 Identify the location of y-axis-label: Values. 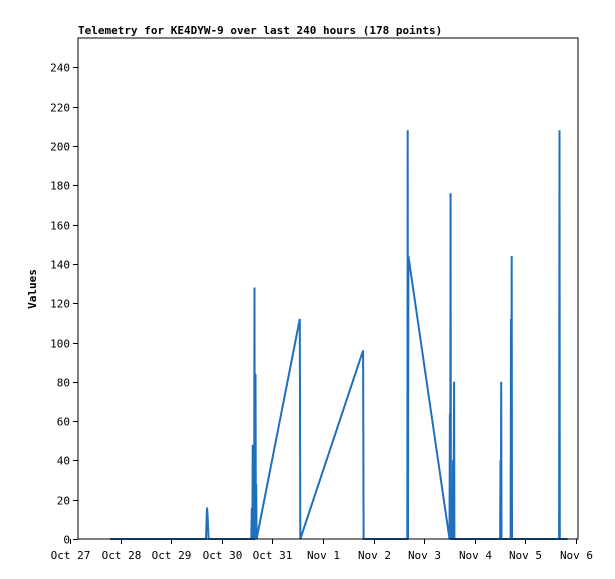
(32, 289).